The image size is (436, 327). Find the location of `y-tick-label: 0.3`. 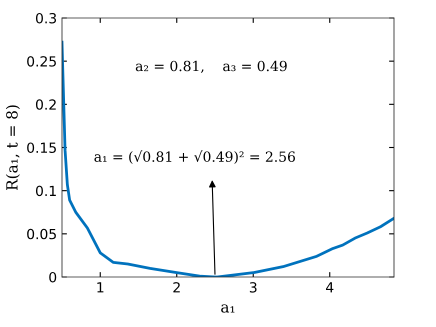

y-tick-label: 0.3 is located at coordinates (46, 18).